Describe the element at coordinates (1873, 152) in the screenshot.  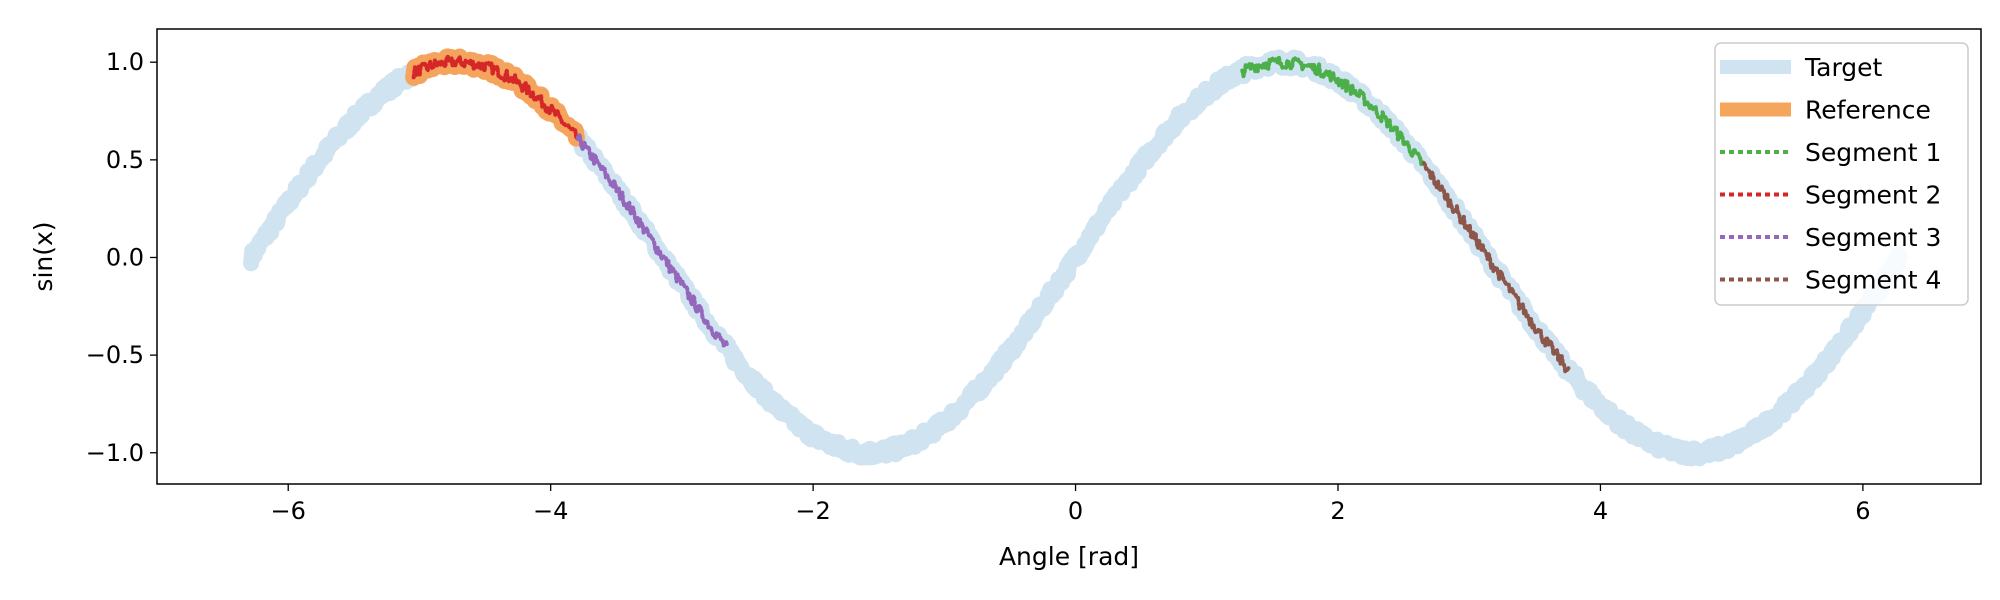
I see `legend-label: Segment 1` at that location.